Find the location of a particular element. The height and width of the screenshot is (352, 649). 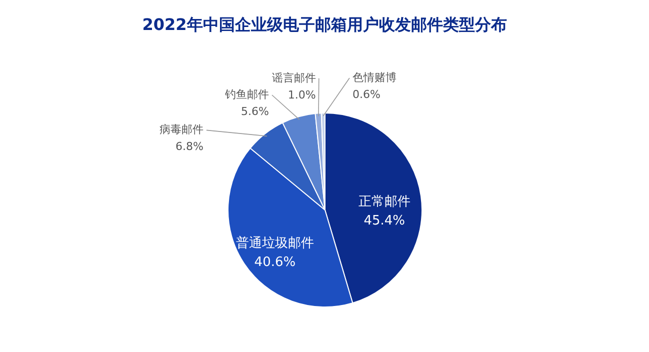

slice-label: 谣言邮件 is located at coordinates (294, 77).